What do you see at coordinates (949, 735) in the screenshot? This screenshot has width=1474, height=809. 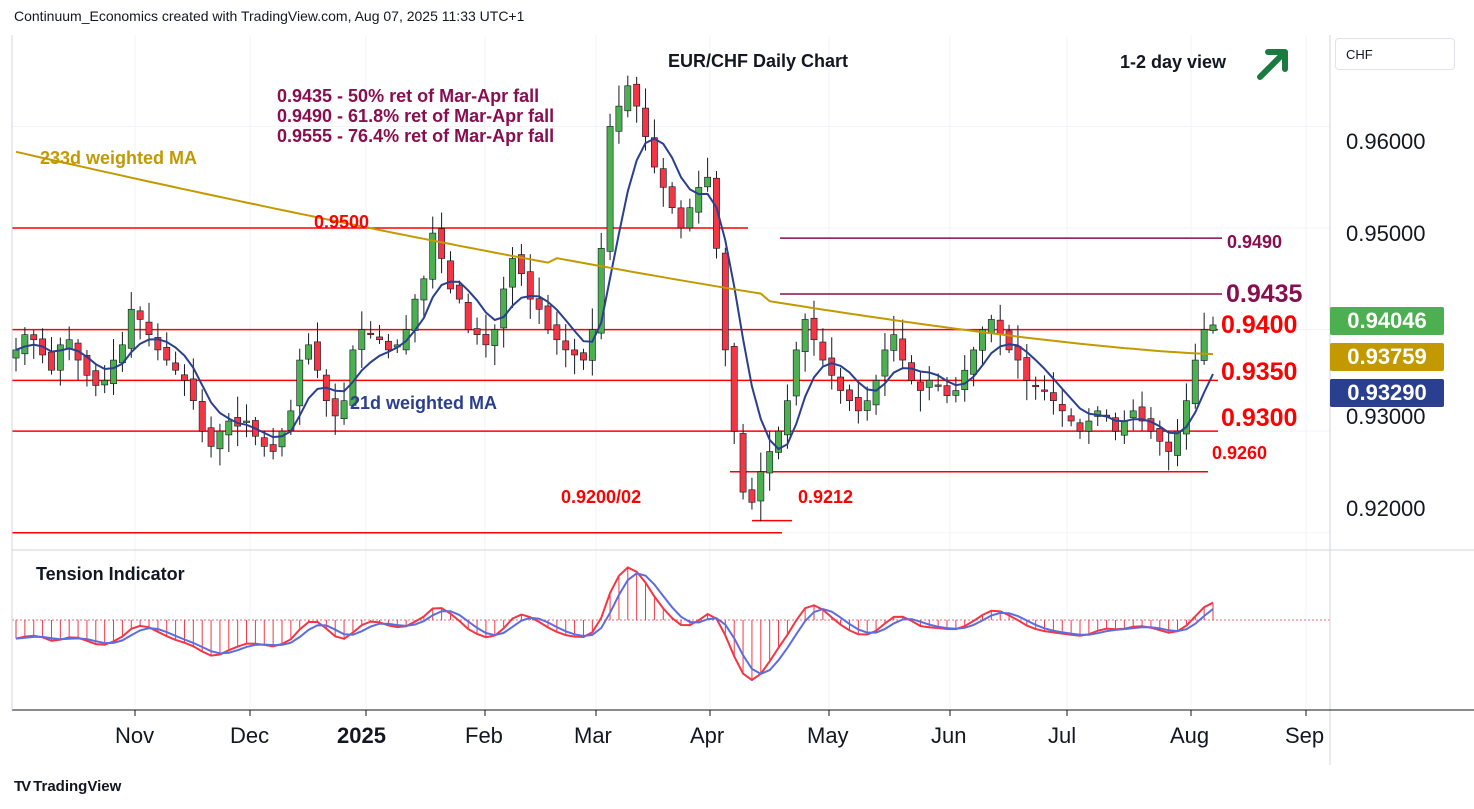 I see `x-tick-label: Jun` at bounding box center [949, 735].